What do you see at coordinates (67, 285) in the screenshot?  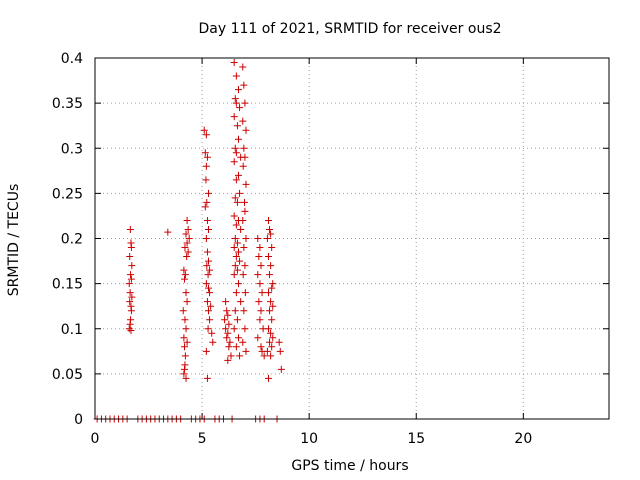 I see `y-tick-label: 0.15` at bounding box center [67, 285].